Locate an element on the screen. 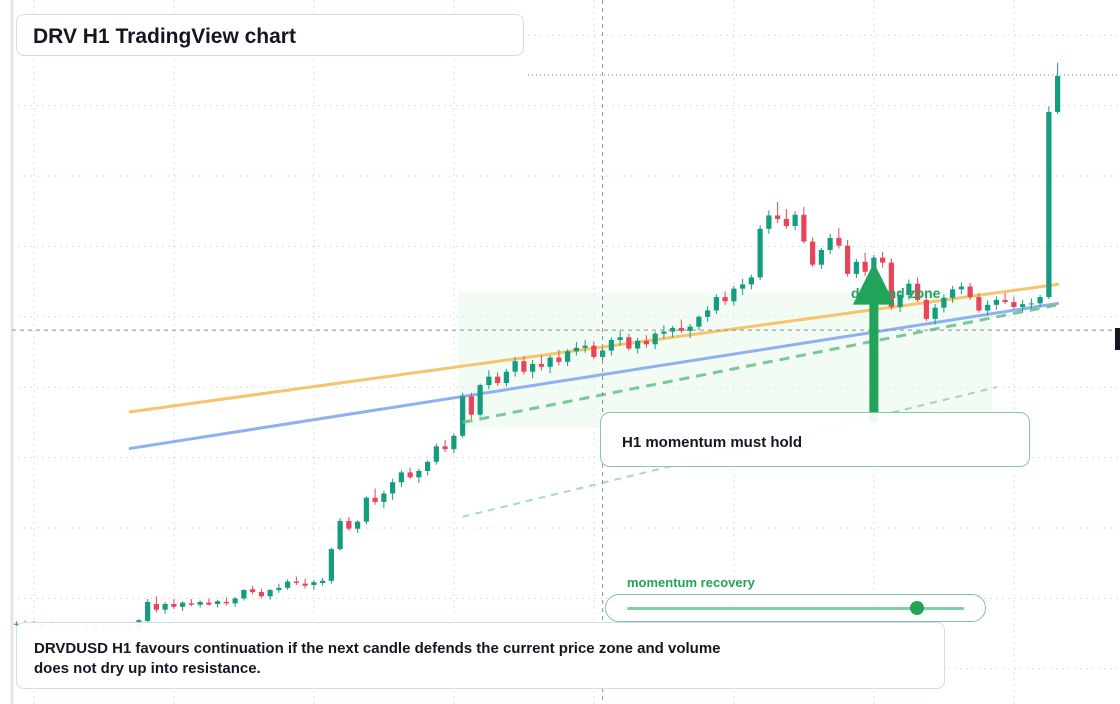 This screenshot has height=704, width=1120. momentum-meter-label: momentum recovery is located at coordinates (691, 582).